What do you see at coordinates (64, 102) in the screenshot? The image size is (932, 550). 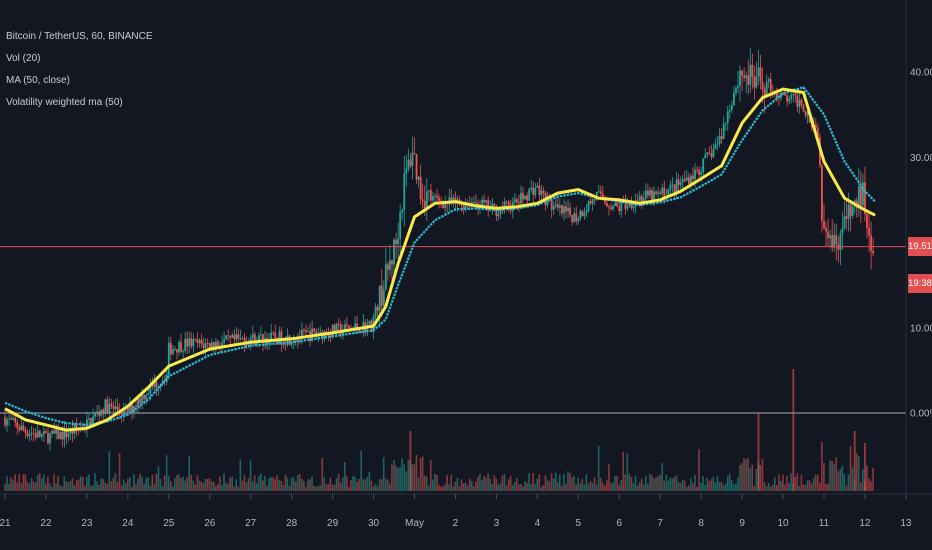 I see `legend-vwma: Volatility weighted ma (50)` at bounding box center [64, 102].